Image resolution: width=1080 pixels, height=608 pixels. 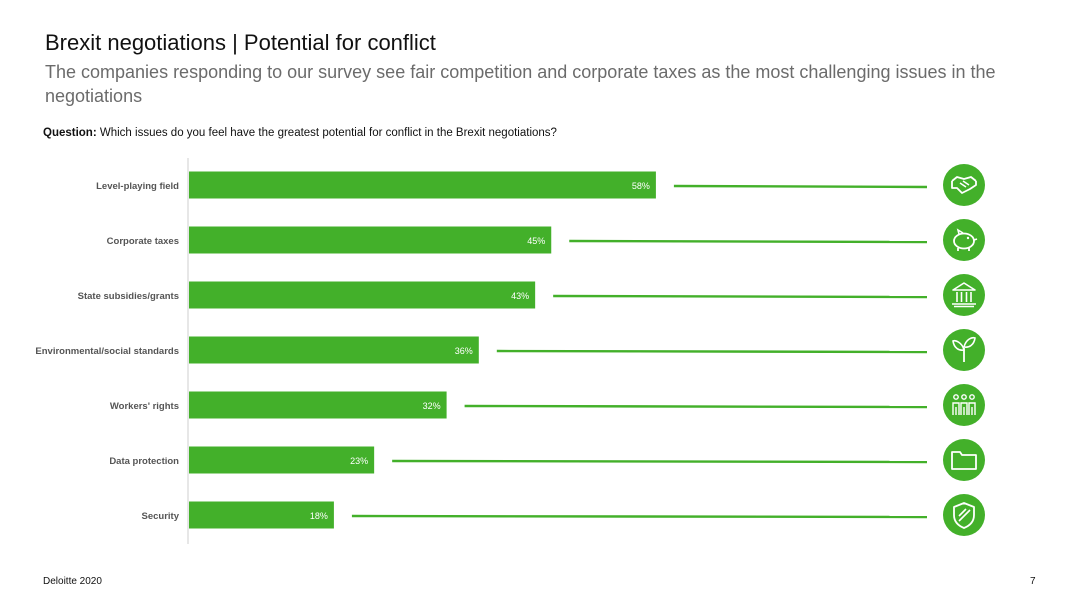 I want to click on page-number: 7, so click(x=1033, y=581).